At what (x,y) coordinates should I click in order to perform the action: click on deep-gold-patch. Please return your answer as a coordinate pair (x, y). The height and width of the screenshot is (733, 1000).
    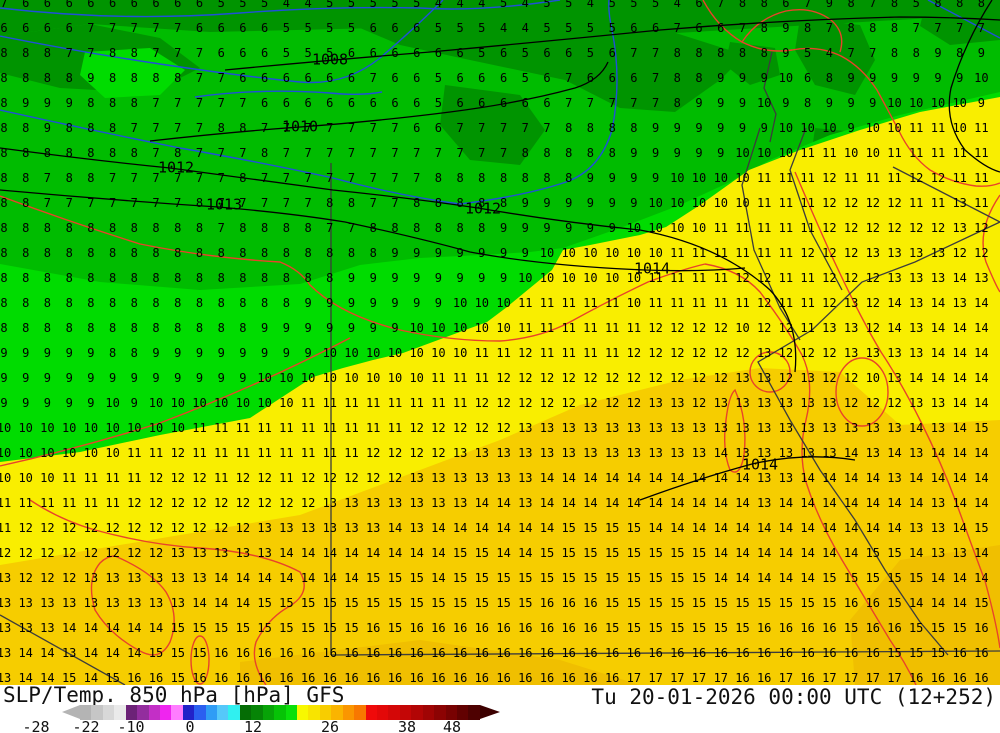
    Looking at the image, I should click on (925, 615).